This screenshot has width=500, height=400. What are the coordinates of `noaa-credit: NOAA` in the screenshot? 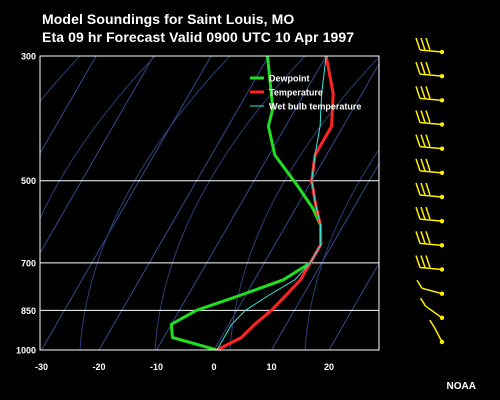 It's located at (461, 386).